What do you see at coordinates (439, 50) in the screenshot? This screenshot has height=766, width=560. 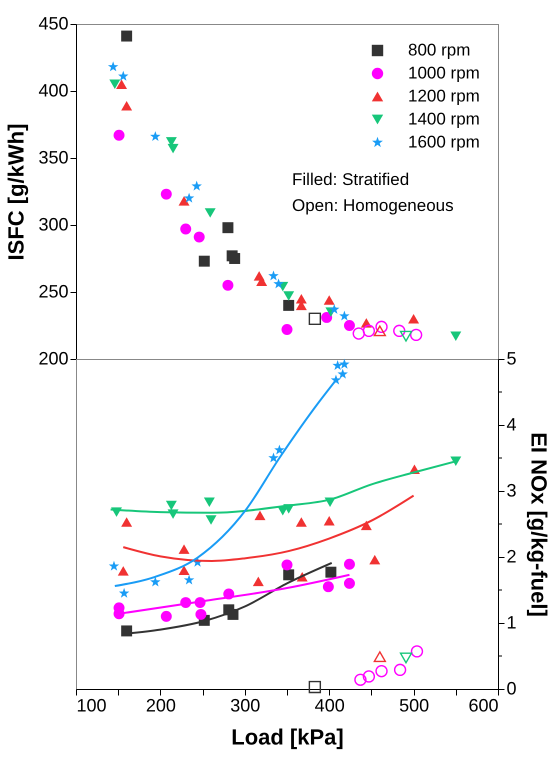 I see `legend-label: 800 rpm` at bounding box center [439, 50].